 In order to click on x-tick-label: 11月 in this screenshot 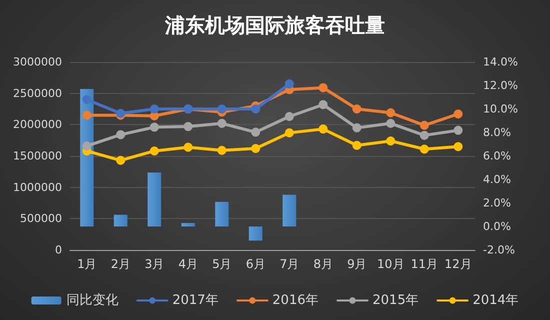, I will do `click(424, 264)`.